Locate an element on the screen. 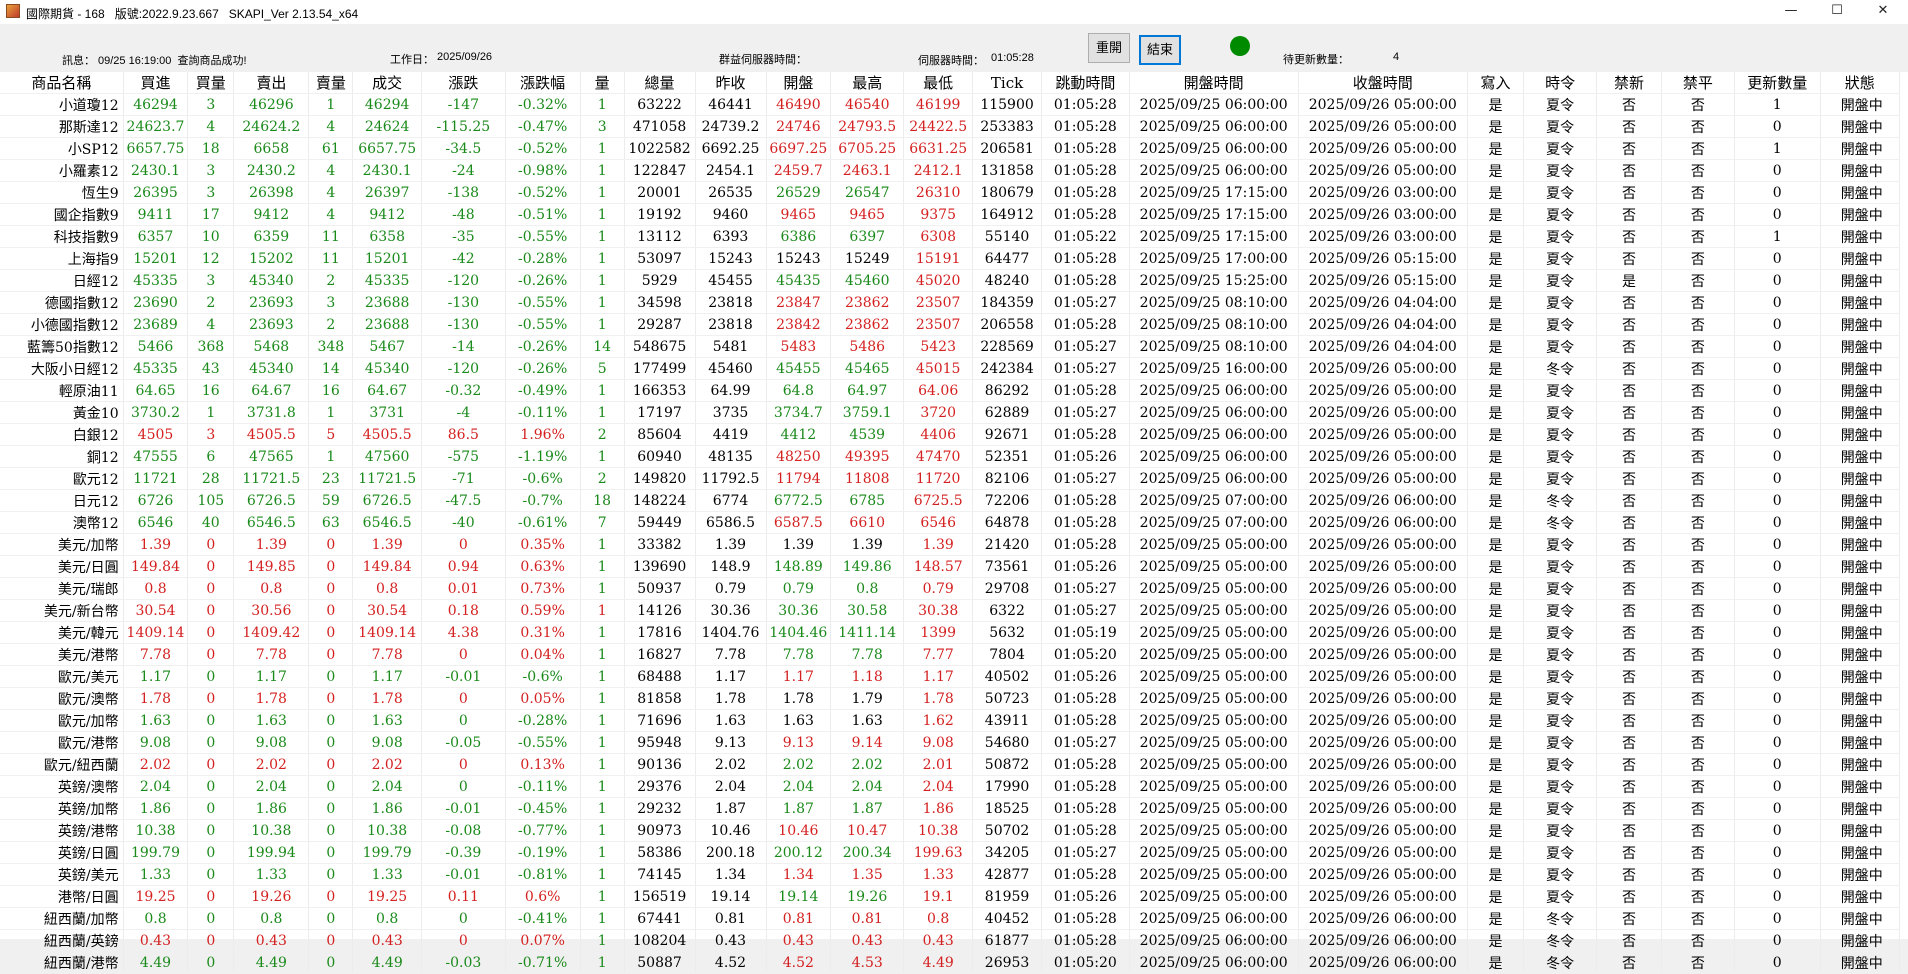  cell-last: 9412 is located at coordinates (387, 214).